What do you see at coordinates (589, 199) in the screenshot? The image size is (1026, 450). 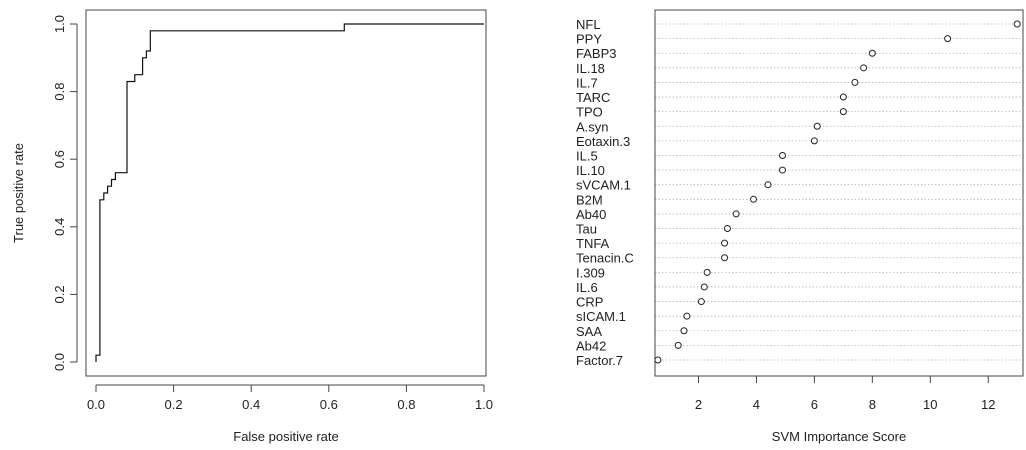 I see `variable-label: B2M` at bounding box center [589, 199].